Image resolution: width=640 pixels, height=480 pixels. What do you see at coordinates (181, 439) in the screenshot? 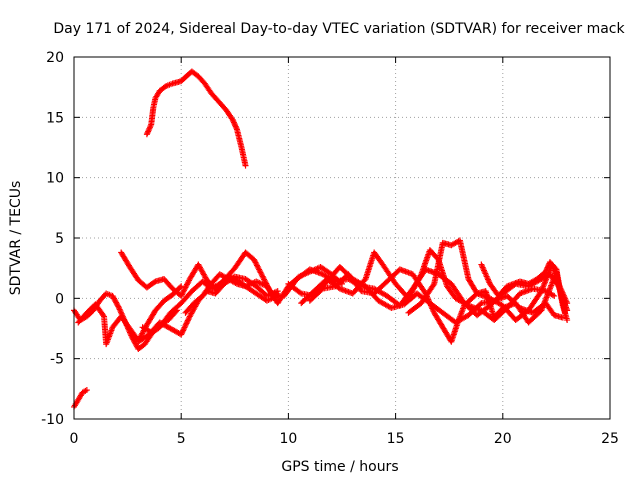
I see `x-tick-label: 5` at bounding box center [181, 439].